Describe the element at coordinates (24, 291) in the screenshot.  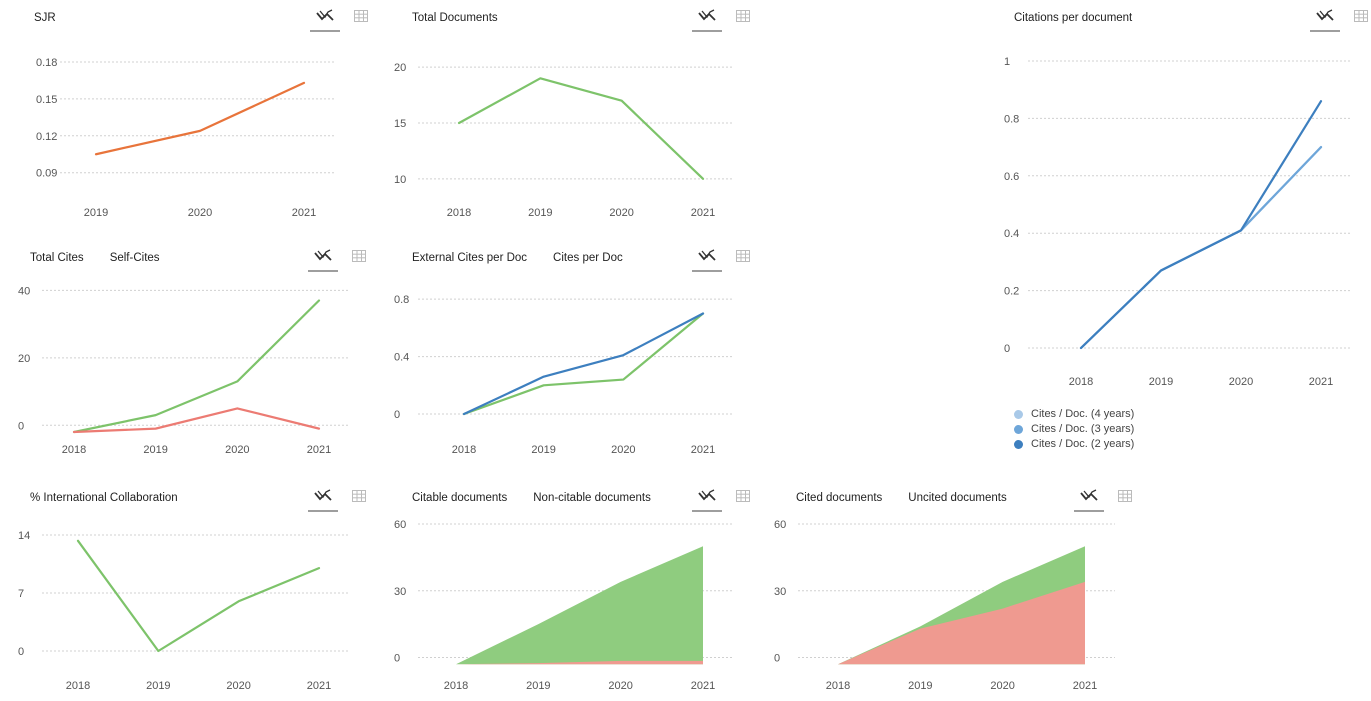
I see `y-tick-label: 40` at that location.